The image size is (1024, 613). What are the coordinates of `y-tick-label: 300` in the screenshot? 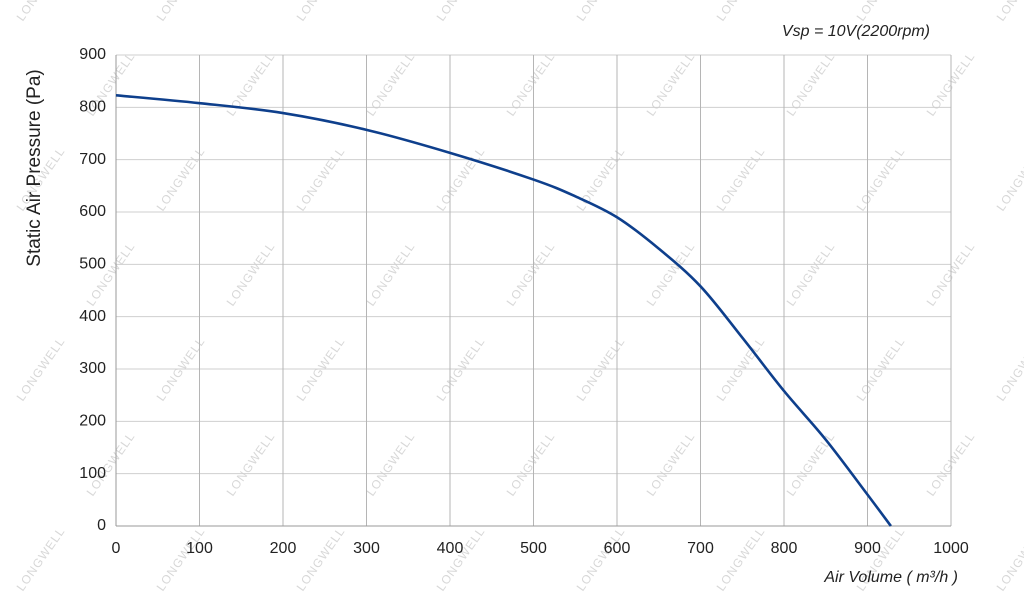 It's located at (92, 368).